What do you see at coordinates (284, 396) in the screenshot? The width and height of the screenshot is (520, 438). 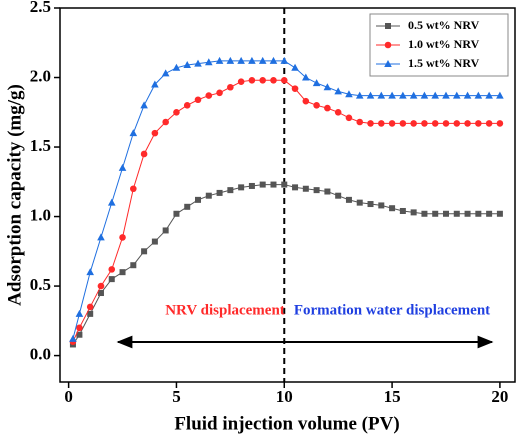 I see `x-tick-label: 10` at bounding box center [284, 396].